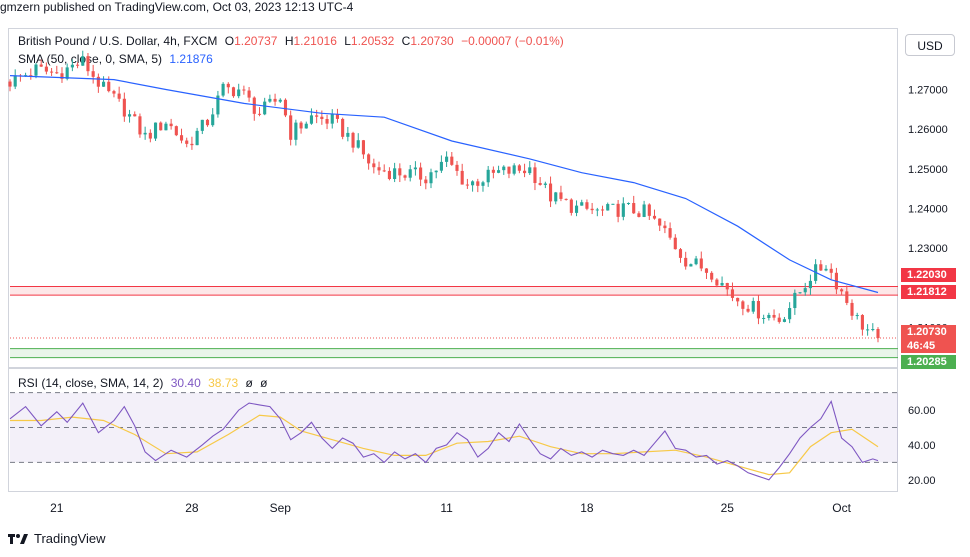  I want to click on time-tick-label: 28, so click(192, 508).